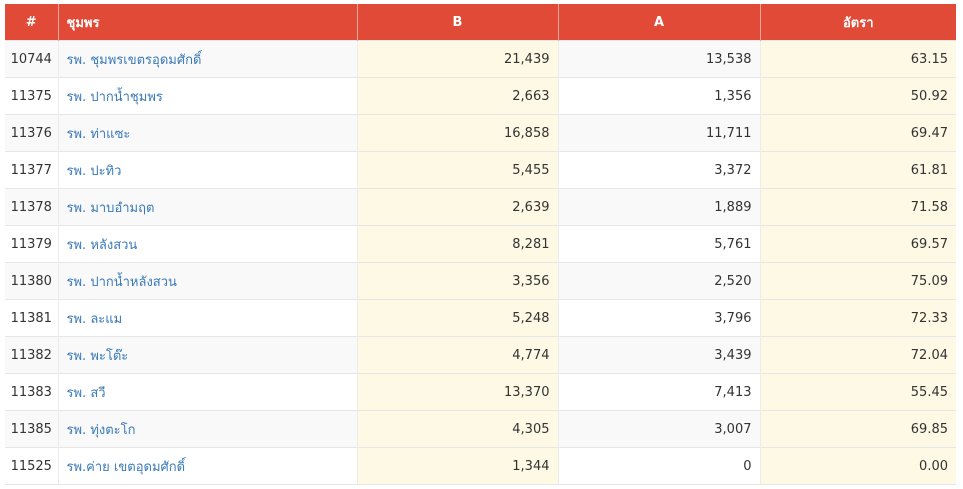  What do you see at coordinates (31, 281) in the screenshot?
I see `cell-id: 11380` at bounding box center [31, 281].